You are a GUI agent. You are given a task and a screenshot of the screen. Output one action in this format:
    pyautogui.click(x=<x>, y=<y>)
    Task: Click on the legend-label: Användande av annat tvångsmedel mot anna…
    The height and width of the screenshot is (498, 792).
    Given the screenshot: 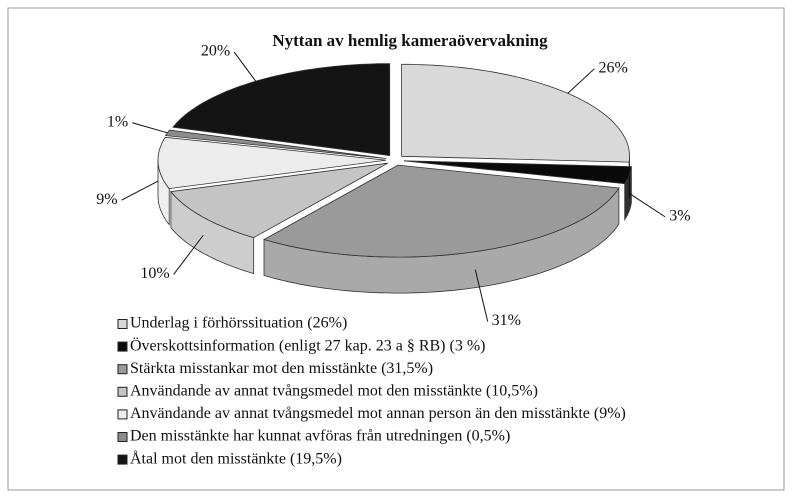 What is the action you would take?
    pyautogui.click(x=378, y=413)
    